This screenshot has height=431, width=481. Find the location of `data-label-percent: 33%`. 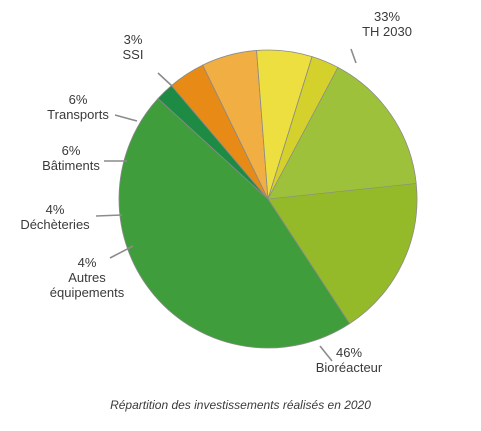

data-label-percent: 33% is located at coordinates (387, 16).